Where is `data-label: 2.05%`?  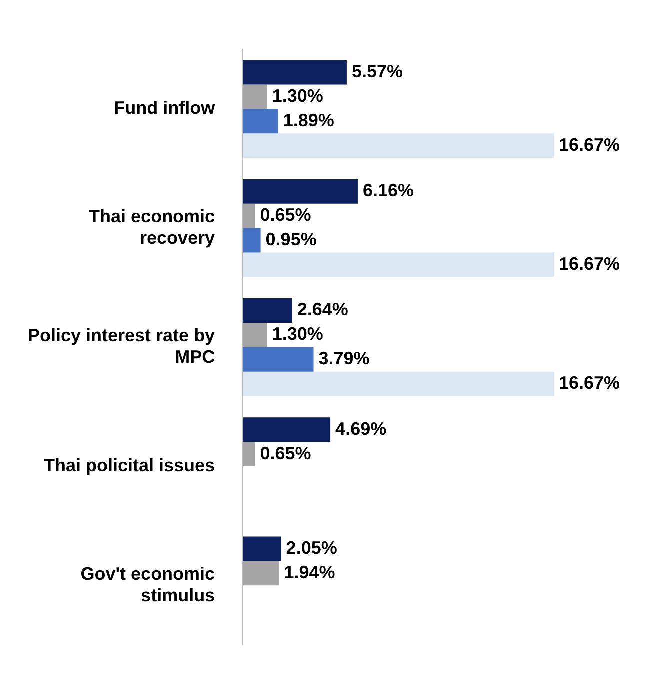
data-label: 2.05% is located at coordinates (312, 548).